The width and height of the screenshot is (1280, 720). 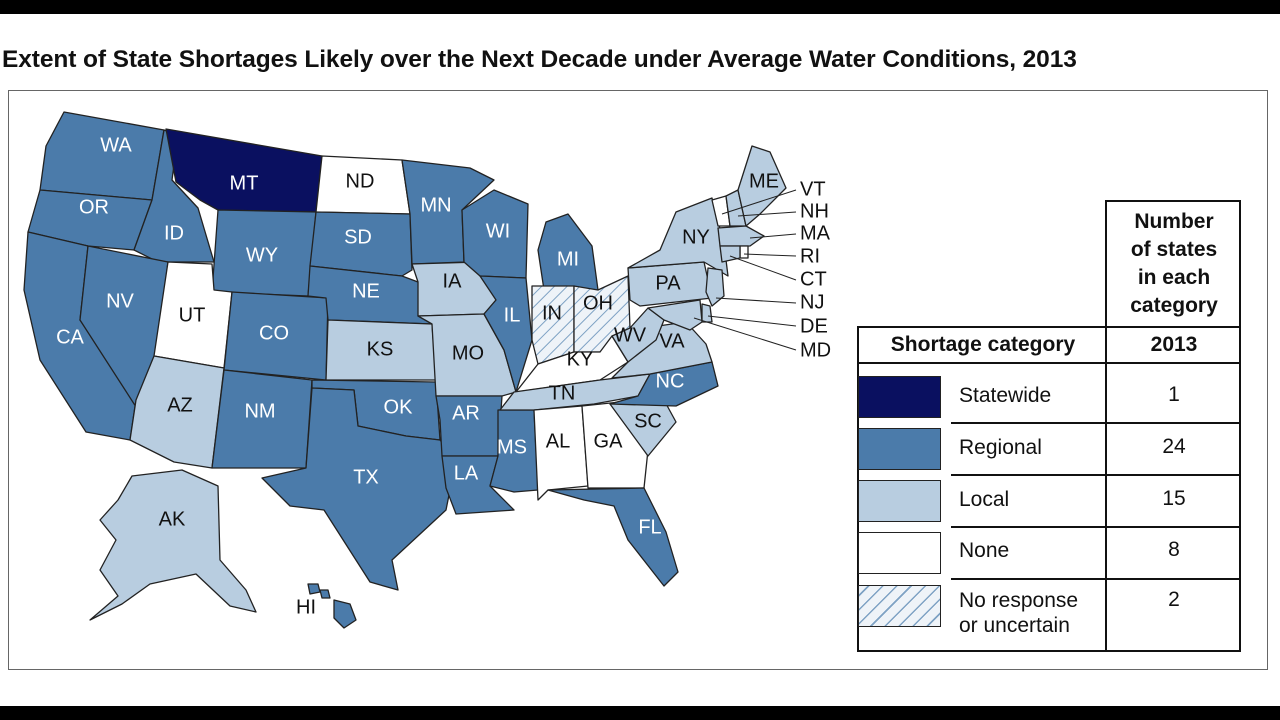 What do you see at coordinates (562, 393) in the screenshot?
I see `label-TN: TN` at bounding box center [562, 393].